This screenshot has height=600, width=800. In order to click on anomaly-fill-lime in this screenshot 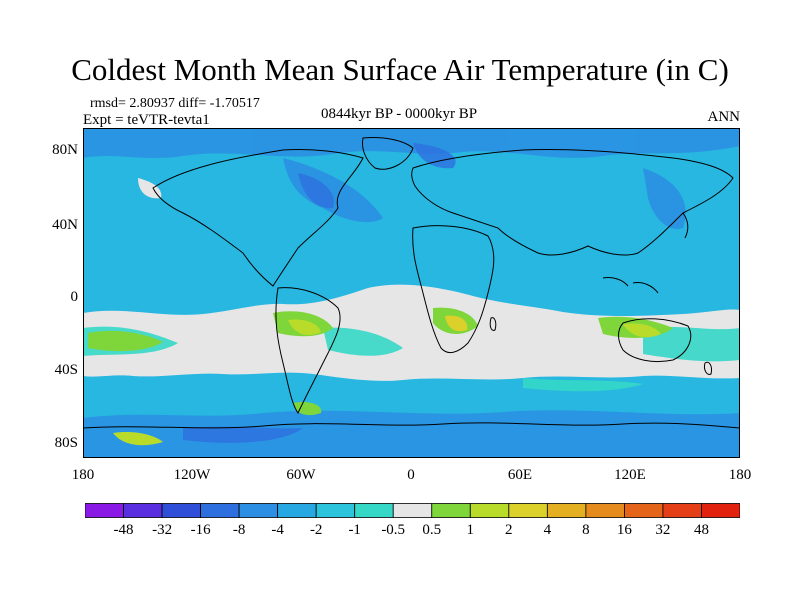, I will do `click(387, 382)`.